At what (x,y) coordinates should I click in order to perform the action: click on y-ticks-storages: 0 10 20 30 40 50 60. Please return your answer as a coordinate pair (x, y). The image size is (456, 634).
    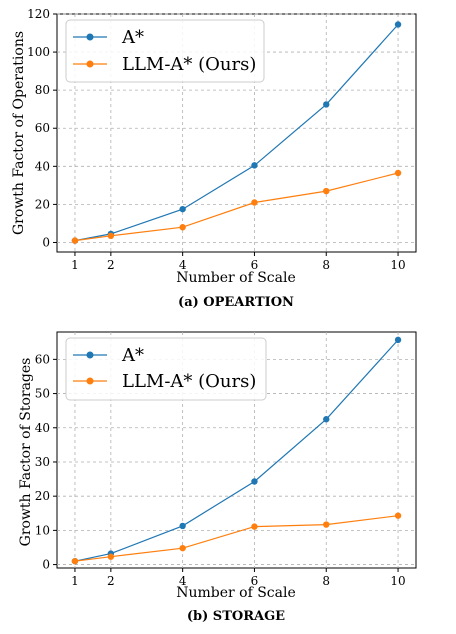
    Looking at the image, I should click on (46, 462).